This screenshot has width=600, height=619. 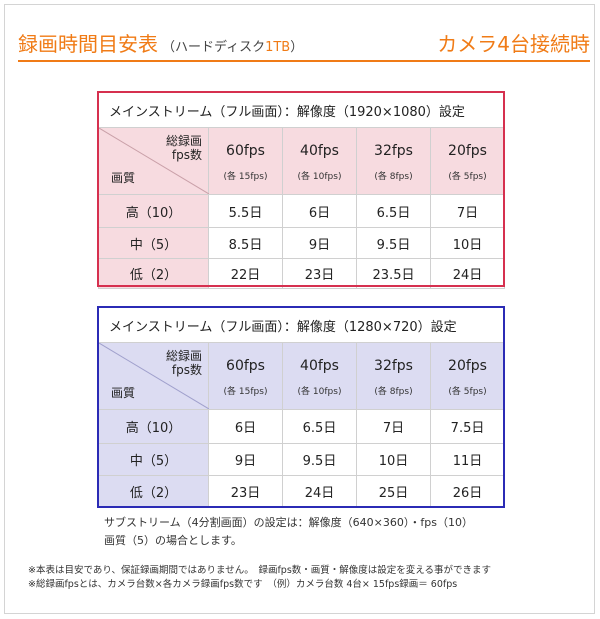 What do you see at coordinates (245, 211) in the screenshot?
I see `table-cell: 5.5日` at bounding box center [245, 211].